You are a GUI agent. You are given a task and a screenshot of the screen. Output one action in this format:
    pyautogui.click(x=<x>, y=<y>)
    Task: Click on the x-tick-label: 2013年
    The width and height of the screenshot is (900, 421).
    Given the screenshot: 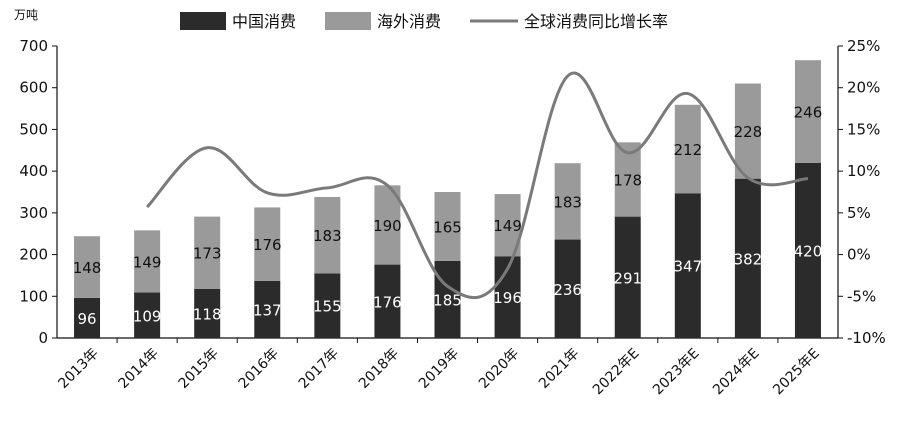 What is the action you would take?
    pyautogui.click(x=78, y=369)
    